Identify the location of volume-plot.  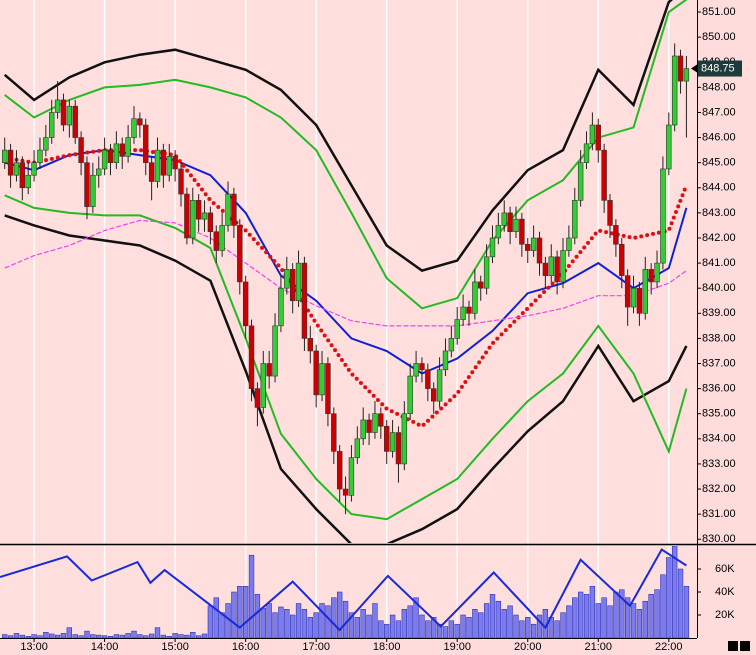
(345, 592).